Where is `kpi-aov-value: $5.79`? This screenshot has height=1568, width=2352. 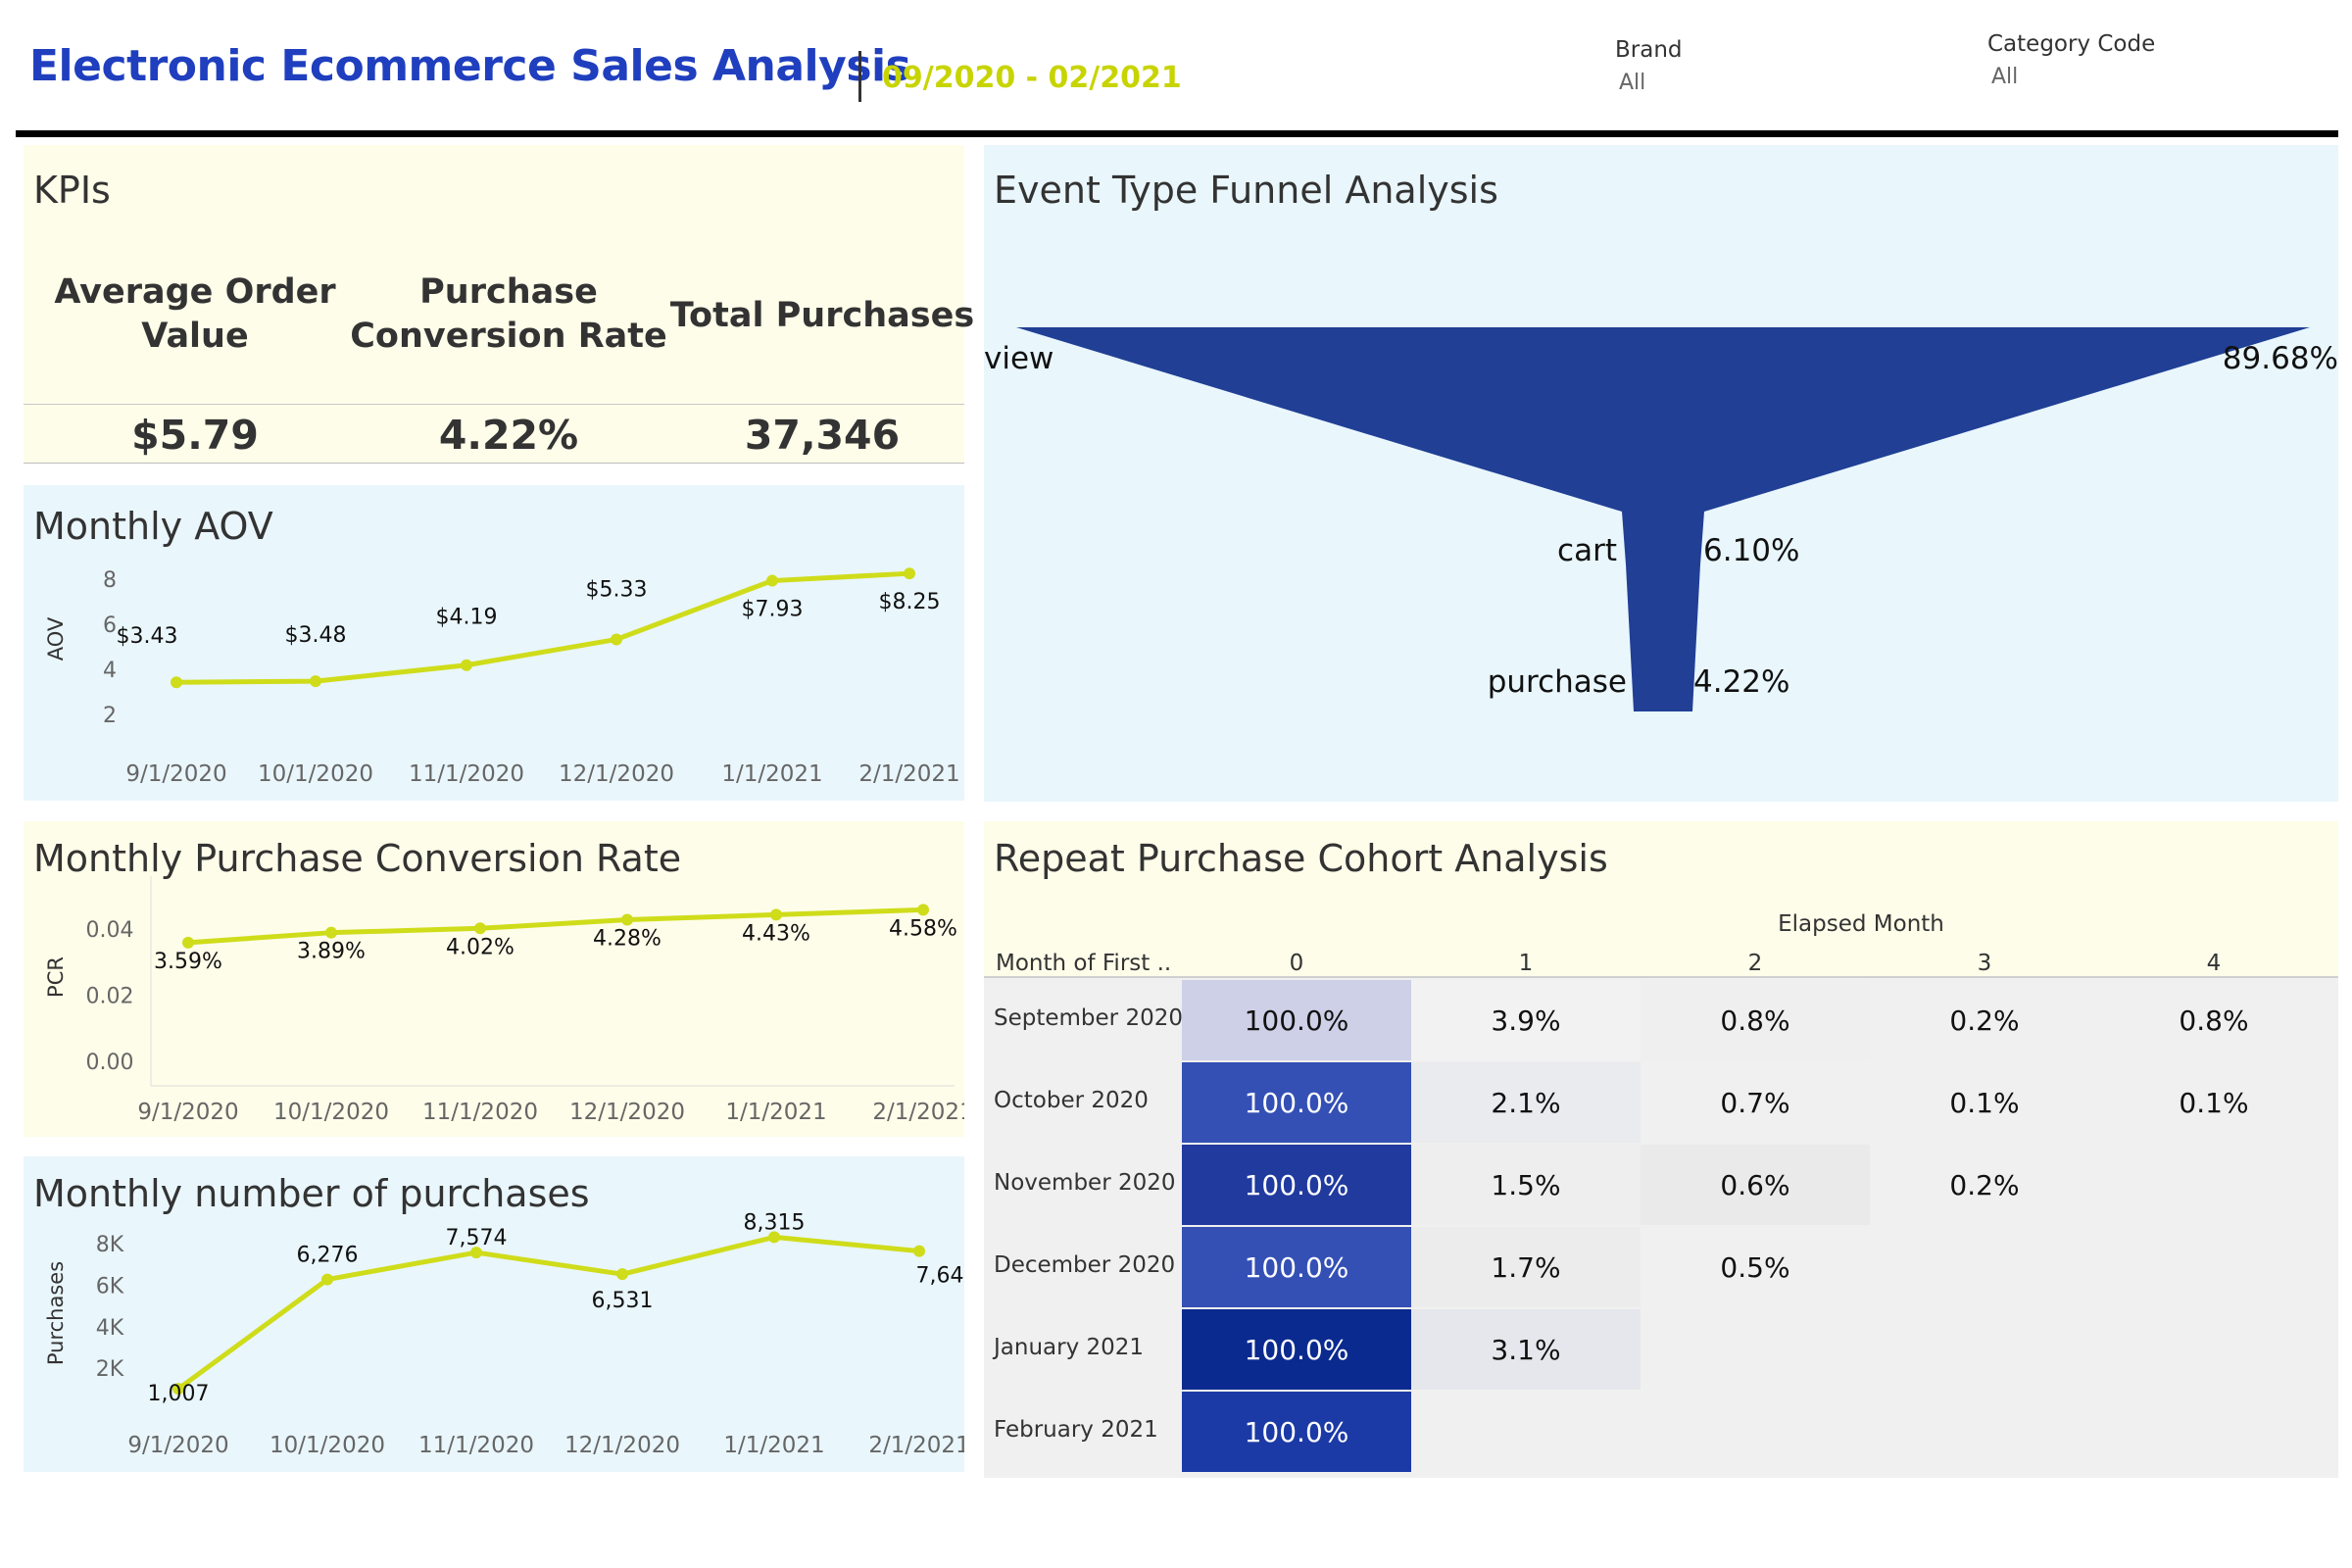 kpi-aov-value: $5.79 is located at coordinates (195, 435).